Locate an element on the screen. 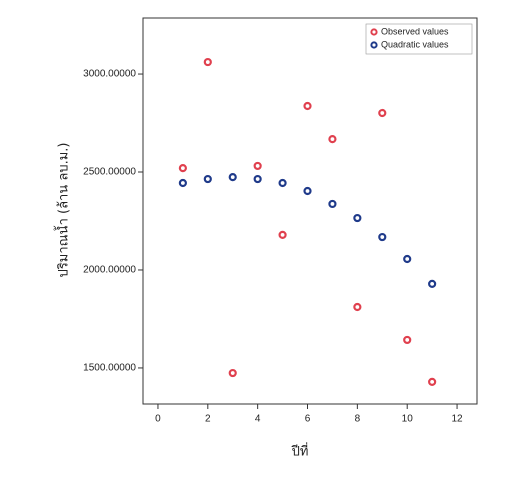 The height and width of the screenshot is (479, 526). x-tick-label: 10 is located at coordinates (408, 419).